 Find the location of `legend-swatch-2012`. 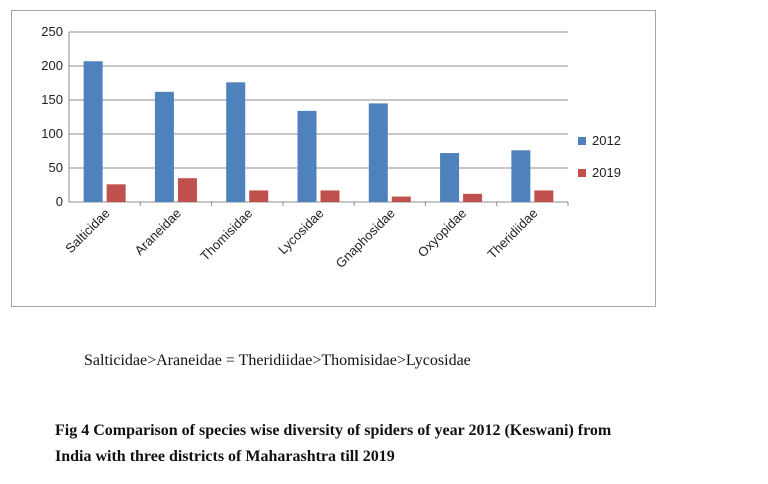

legend-swatch-2012 is located at coordinates (582, 141).